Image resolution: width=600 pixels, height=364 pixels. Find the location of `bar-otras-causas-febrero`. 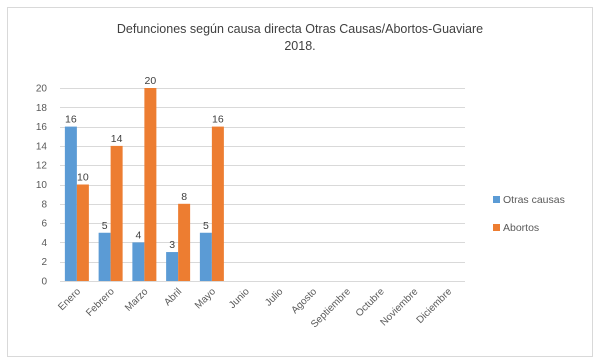

bar-otras-causas-febrero is located at coordinates (104, 256).